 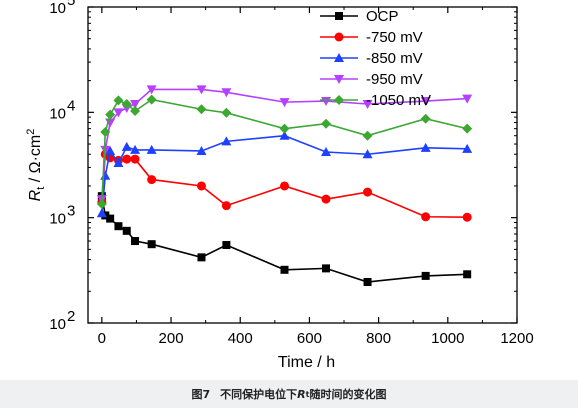 What do you see at coordinates (201, 394) in the screenshot?
I see `caption-figure-number: 图7` at bounding box center [201, 394].